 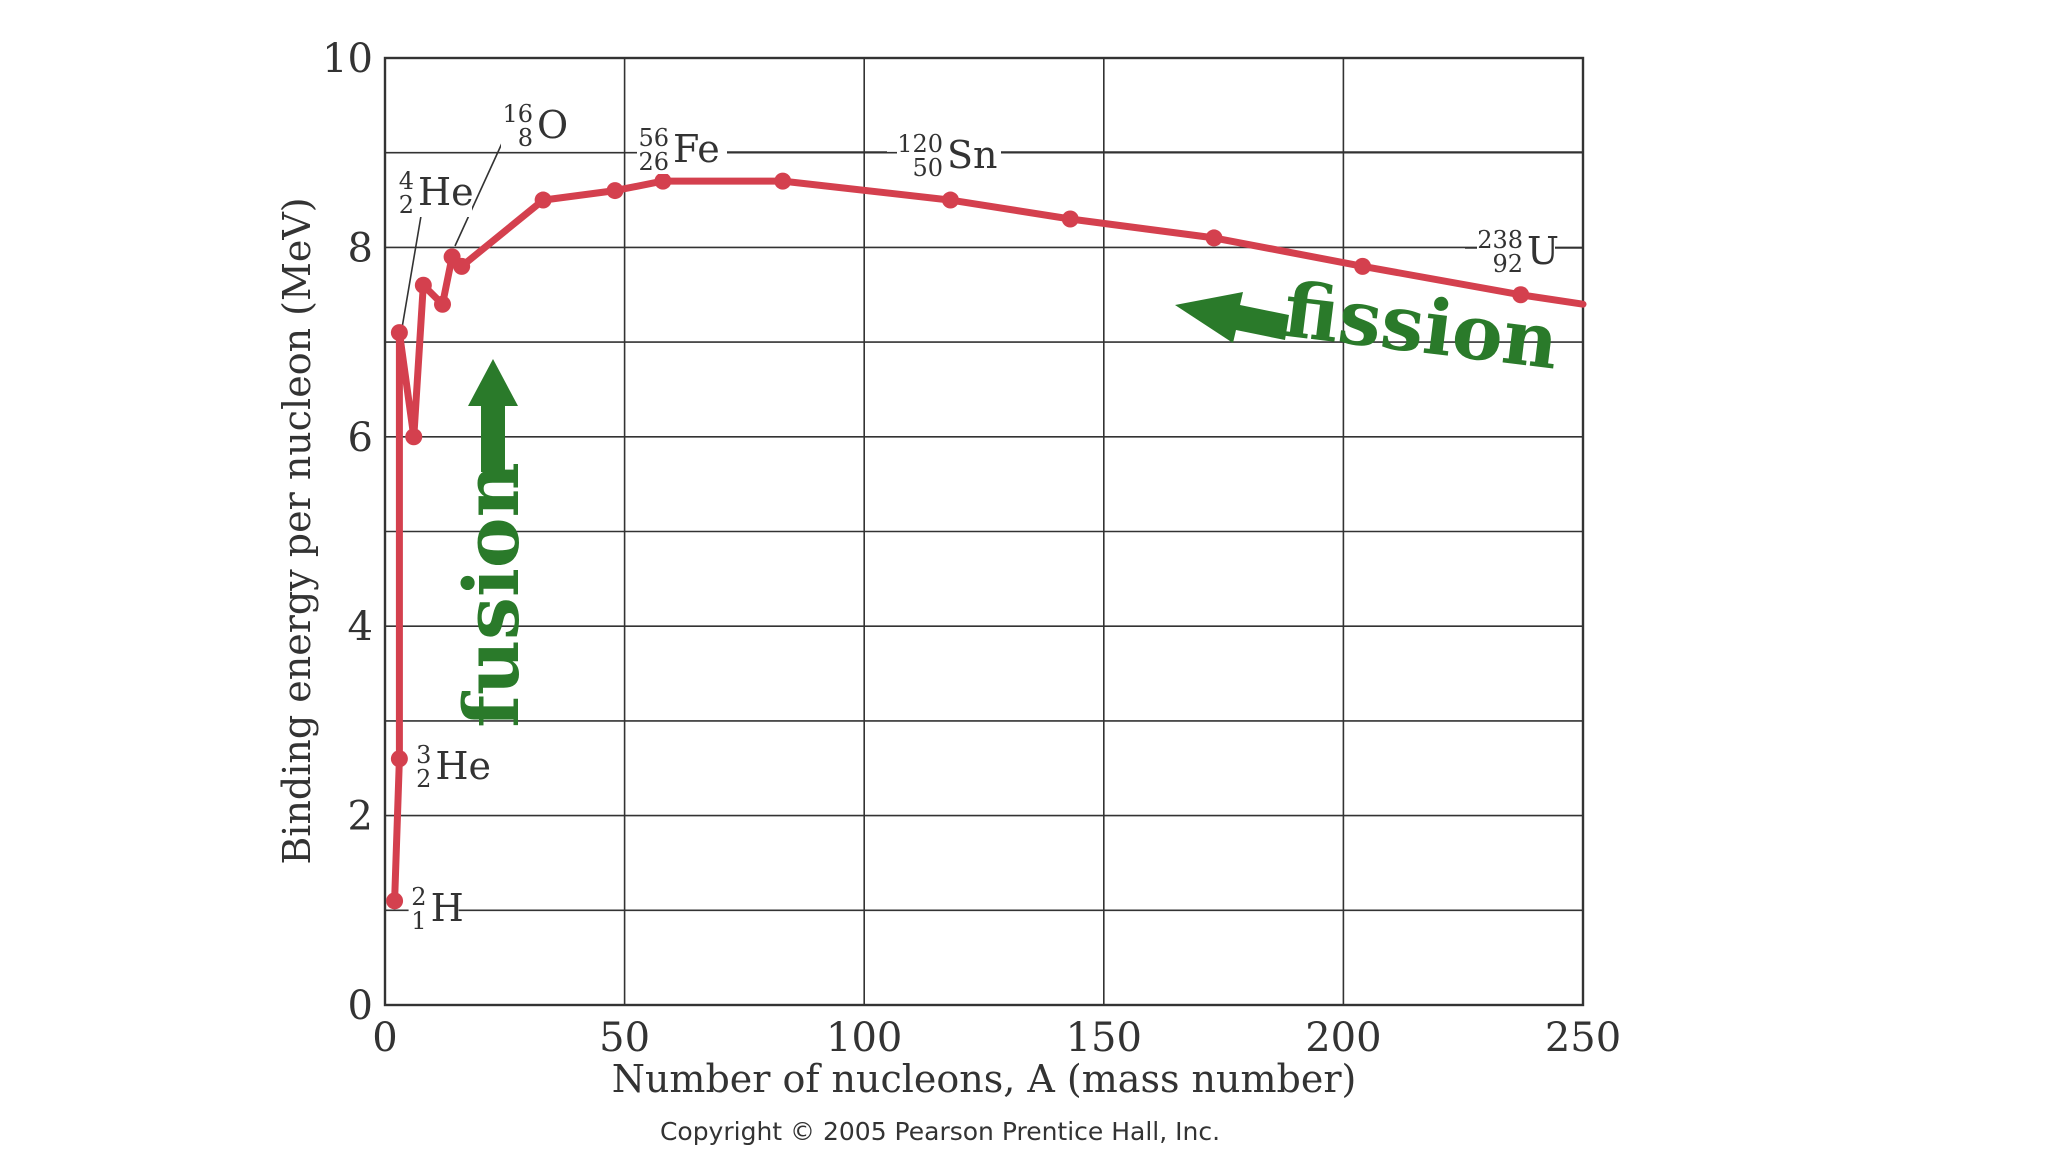 I want to click on y-tick-label: 8, so click(x=360, y=248).